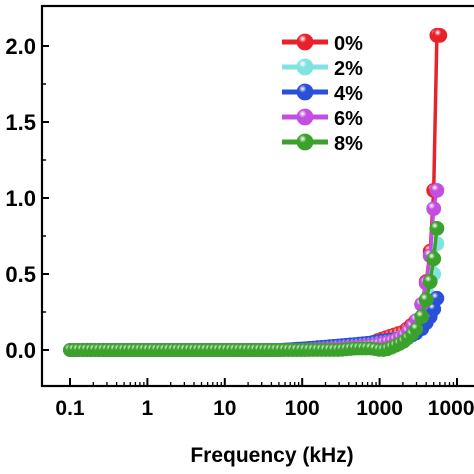  I want to click on legend-item: 4%, so click(322, 94).